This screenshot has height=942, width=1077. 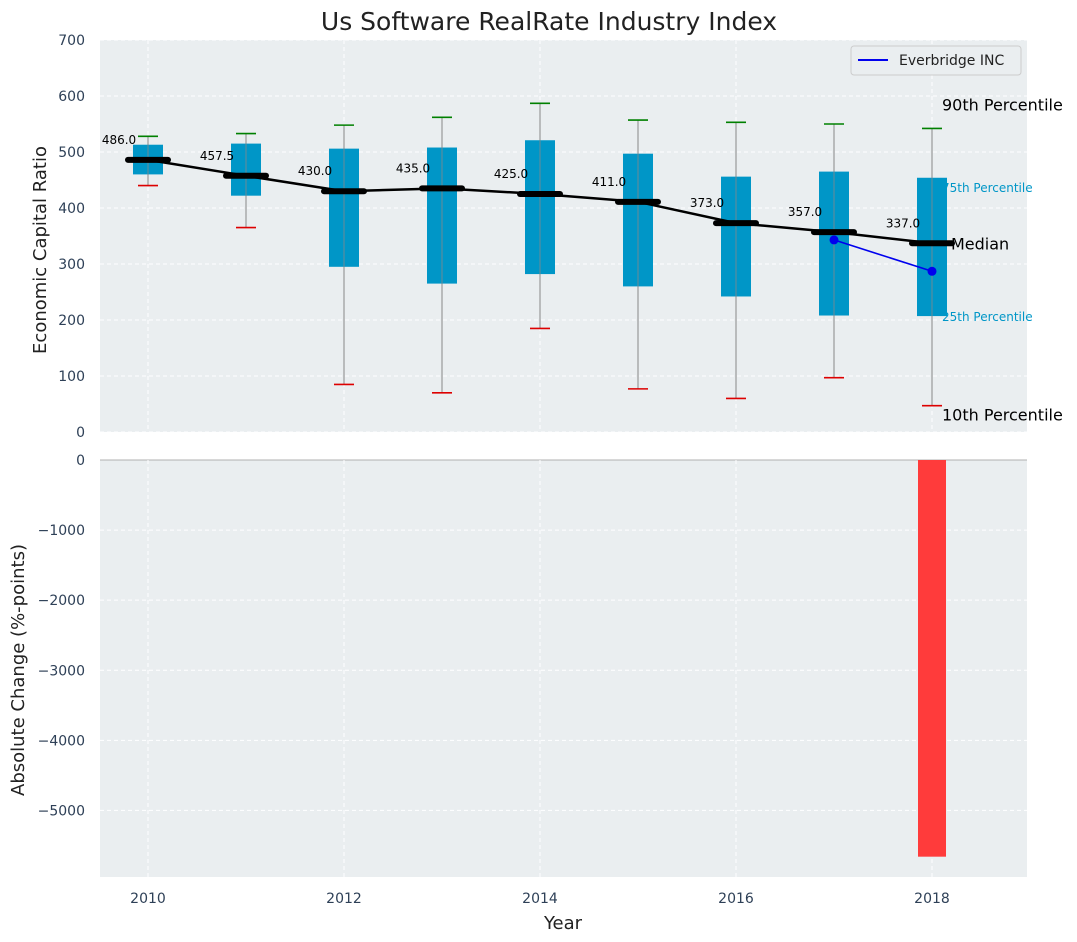 I want to click on top-y-tick-label: 600, so click(x=71, y=97).